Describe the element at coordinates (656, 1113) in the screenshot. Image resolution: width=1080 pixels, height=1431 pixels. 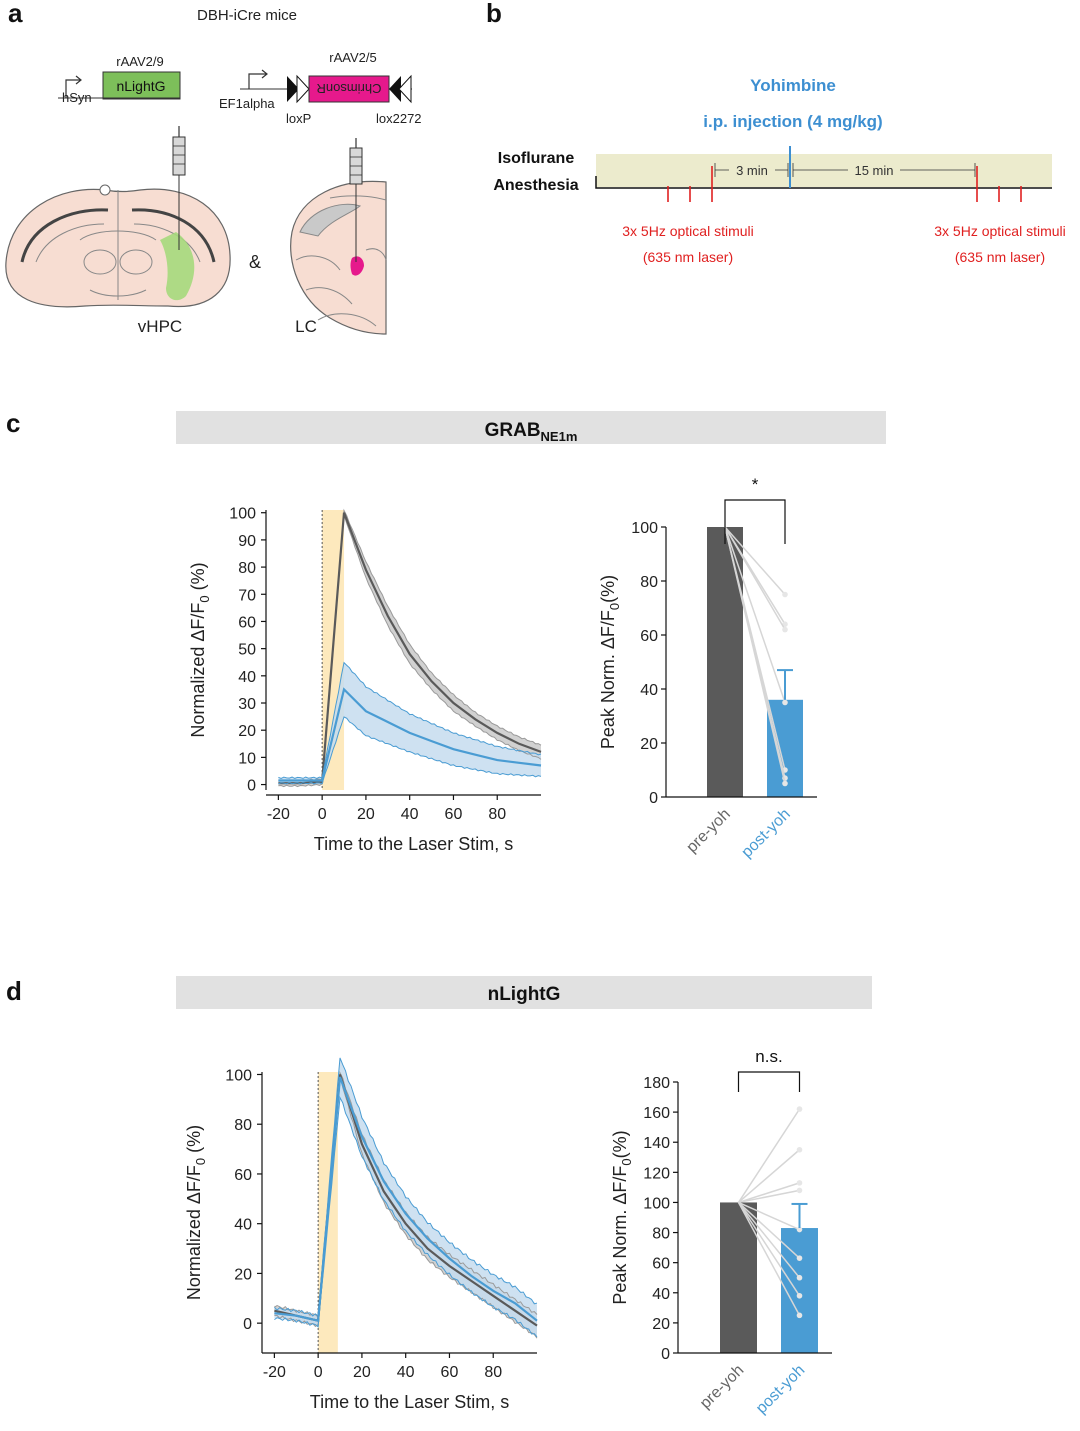
I see `y-tick-label: 160` at that location.